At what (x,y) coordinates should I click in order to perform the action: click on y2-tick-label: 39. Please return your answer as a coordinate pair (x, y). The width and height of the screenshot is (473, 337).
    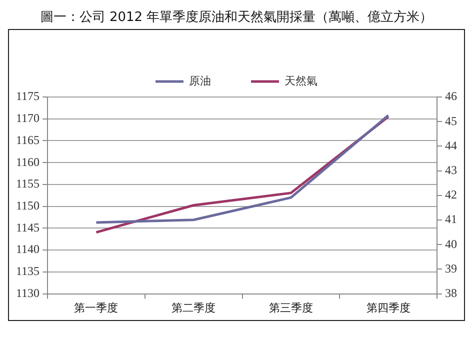
    Looking at the image, I should click on (451, 268).